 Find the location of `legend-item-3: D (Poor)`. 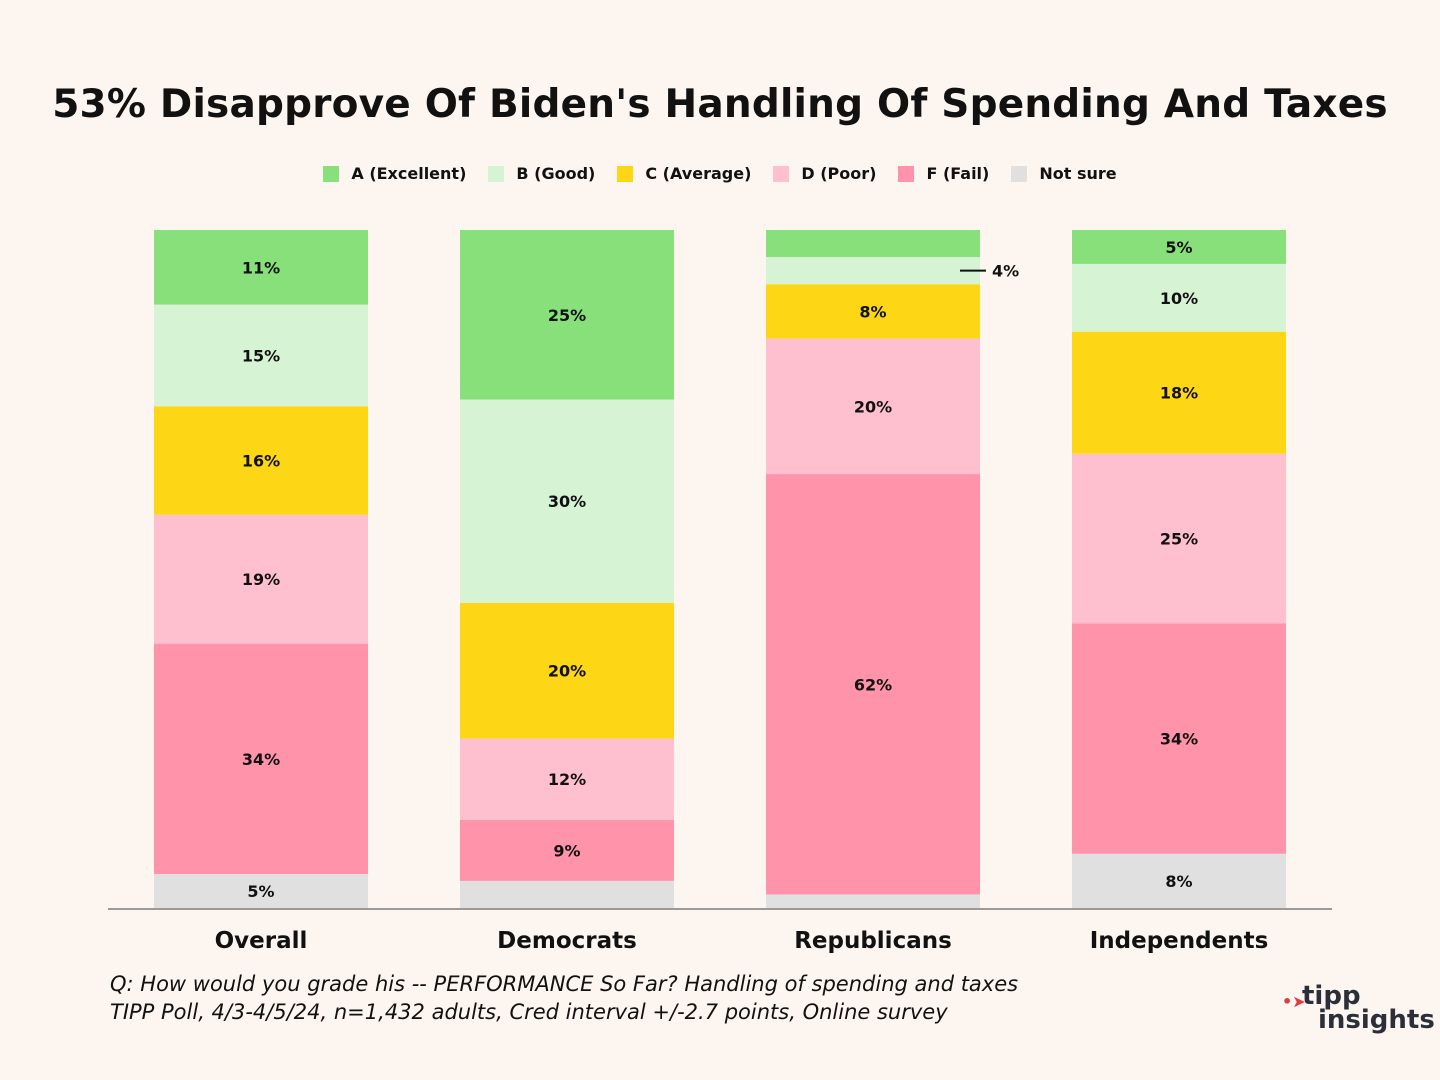

legend-item-3: D (Poor) is located at coordinates (824, 173).